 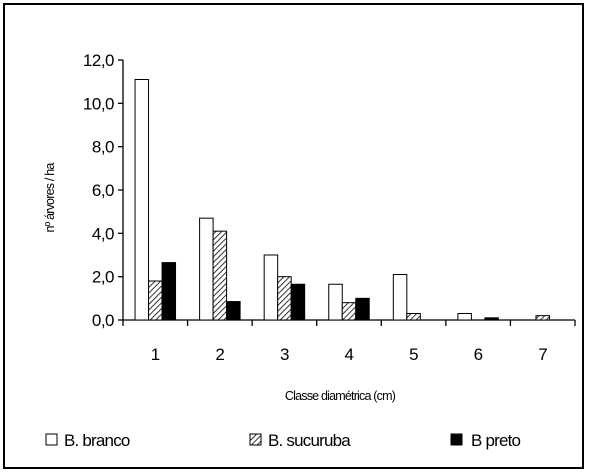 I want to click on y-axis-title: nº árvores / ha, so click(x=50, y=198).